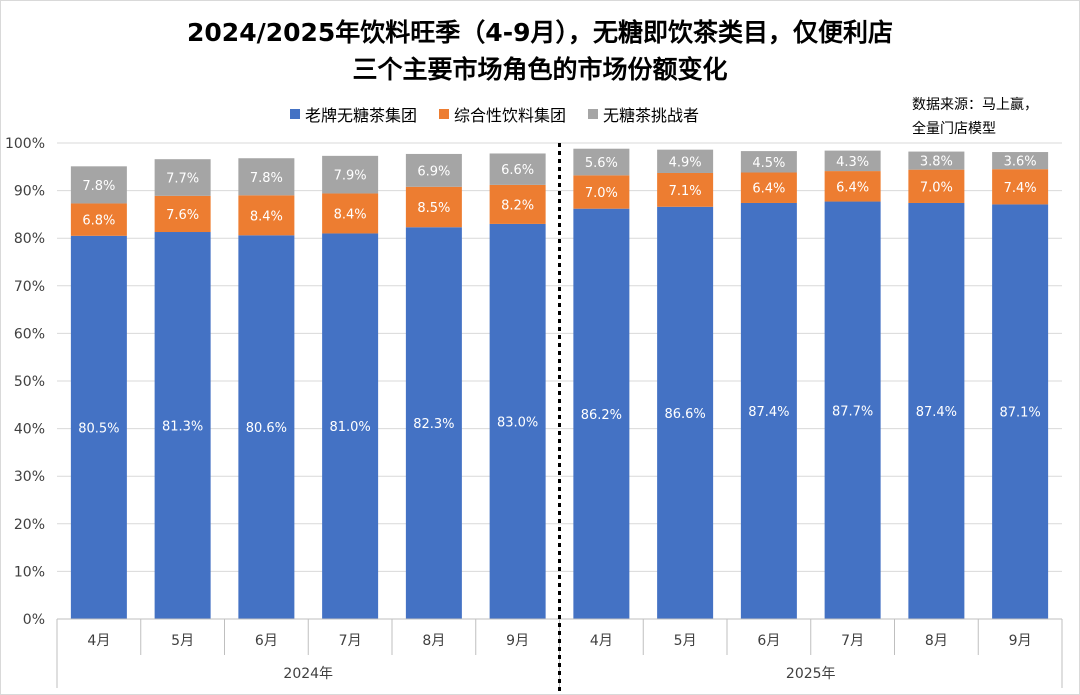 The height and width of the screenshot is (695, 1080). I want to click on data-label-series-3: 5.6%, so click(601, 163).